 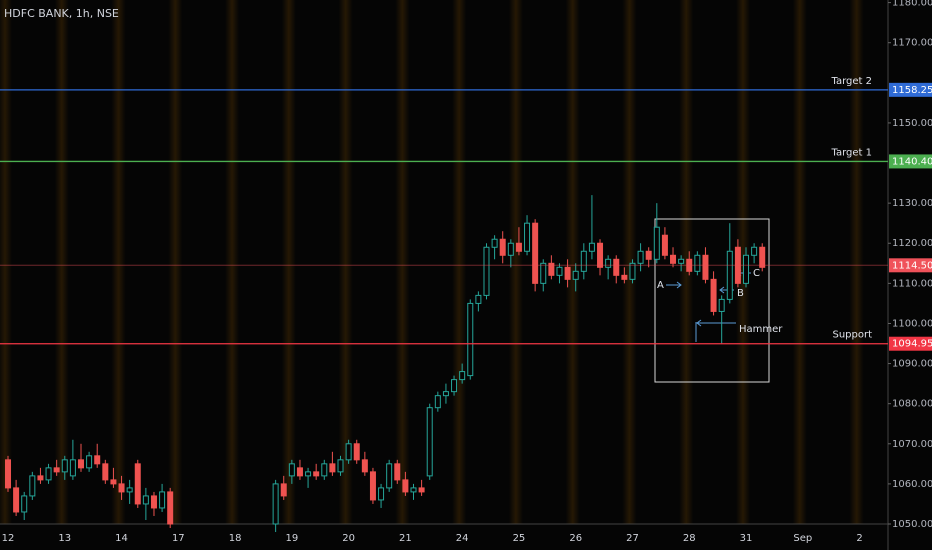 I want to click on annotation-text: C, so click(x=756, y=273).